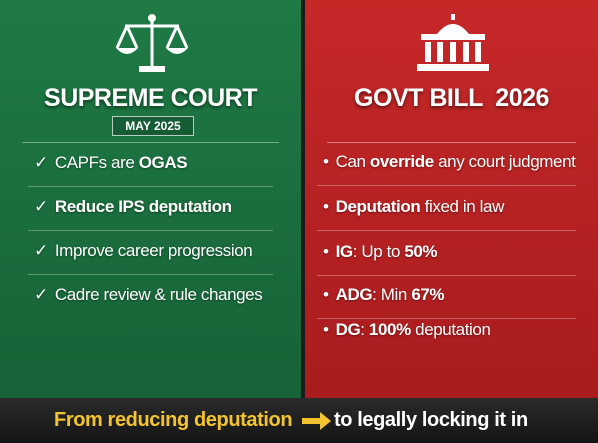 This screenshot has width=598, height=443. I want to click on footer-to: to legally locking it in, so click(431, 420).